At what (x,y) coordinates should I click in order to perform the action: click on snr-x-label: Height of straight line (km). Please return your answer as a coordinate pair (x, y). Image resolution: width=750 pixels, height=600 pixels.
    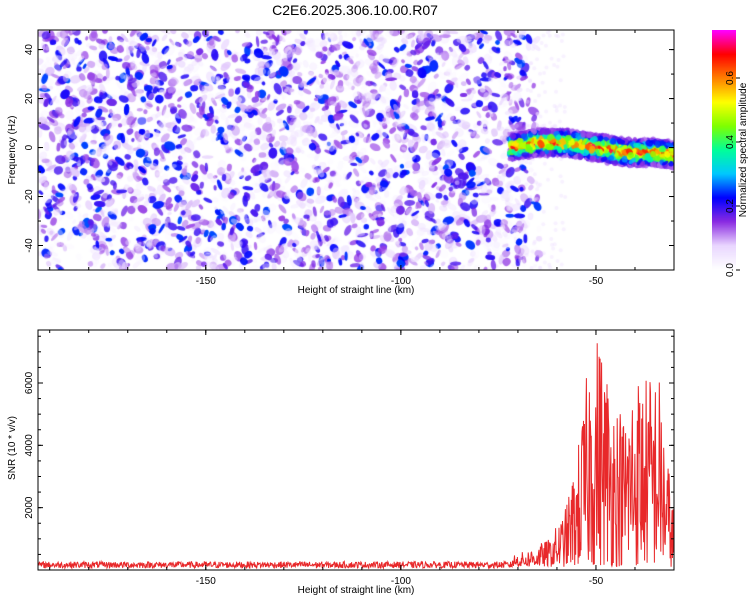
    Looking at the image, I should click on (356, 590).